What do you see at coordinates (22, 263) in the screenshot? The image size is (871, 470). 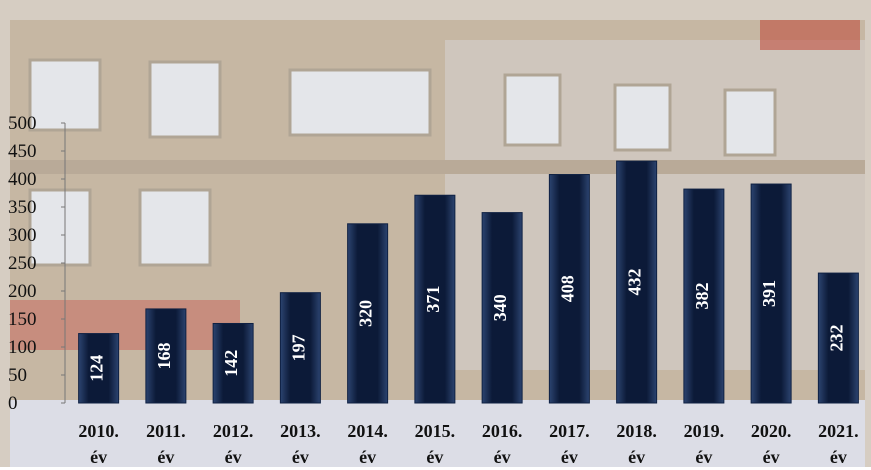 I see `y-tick-label: 250` at bounding box center [22, 263].